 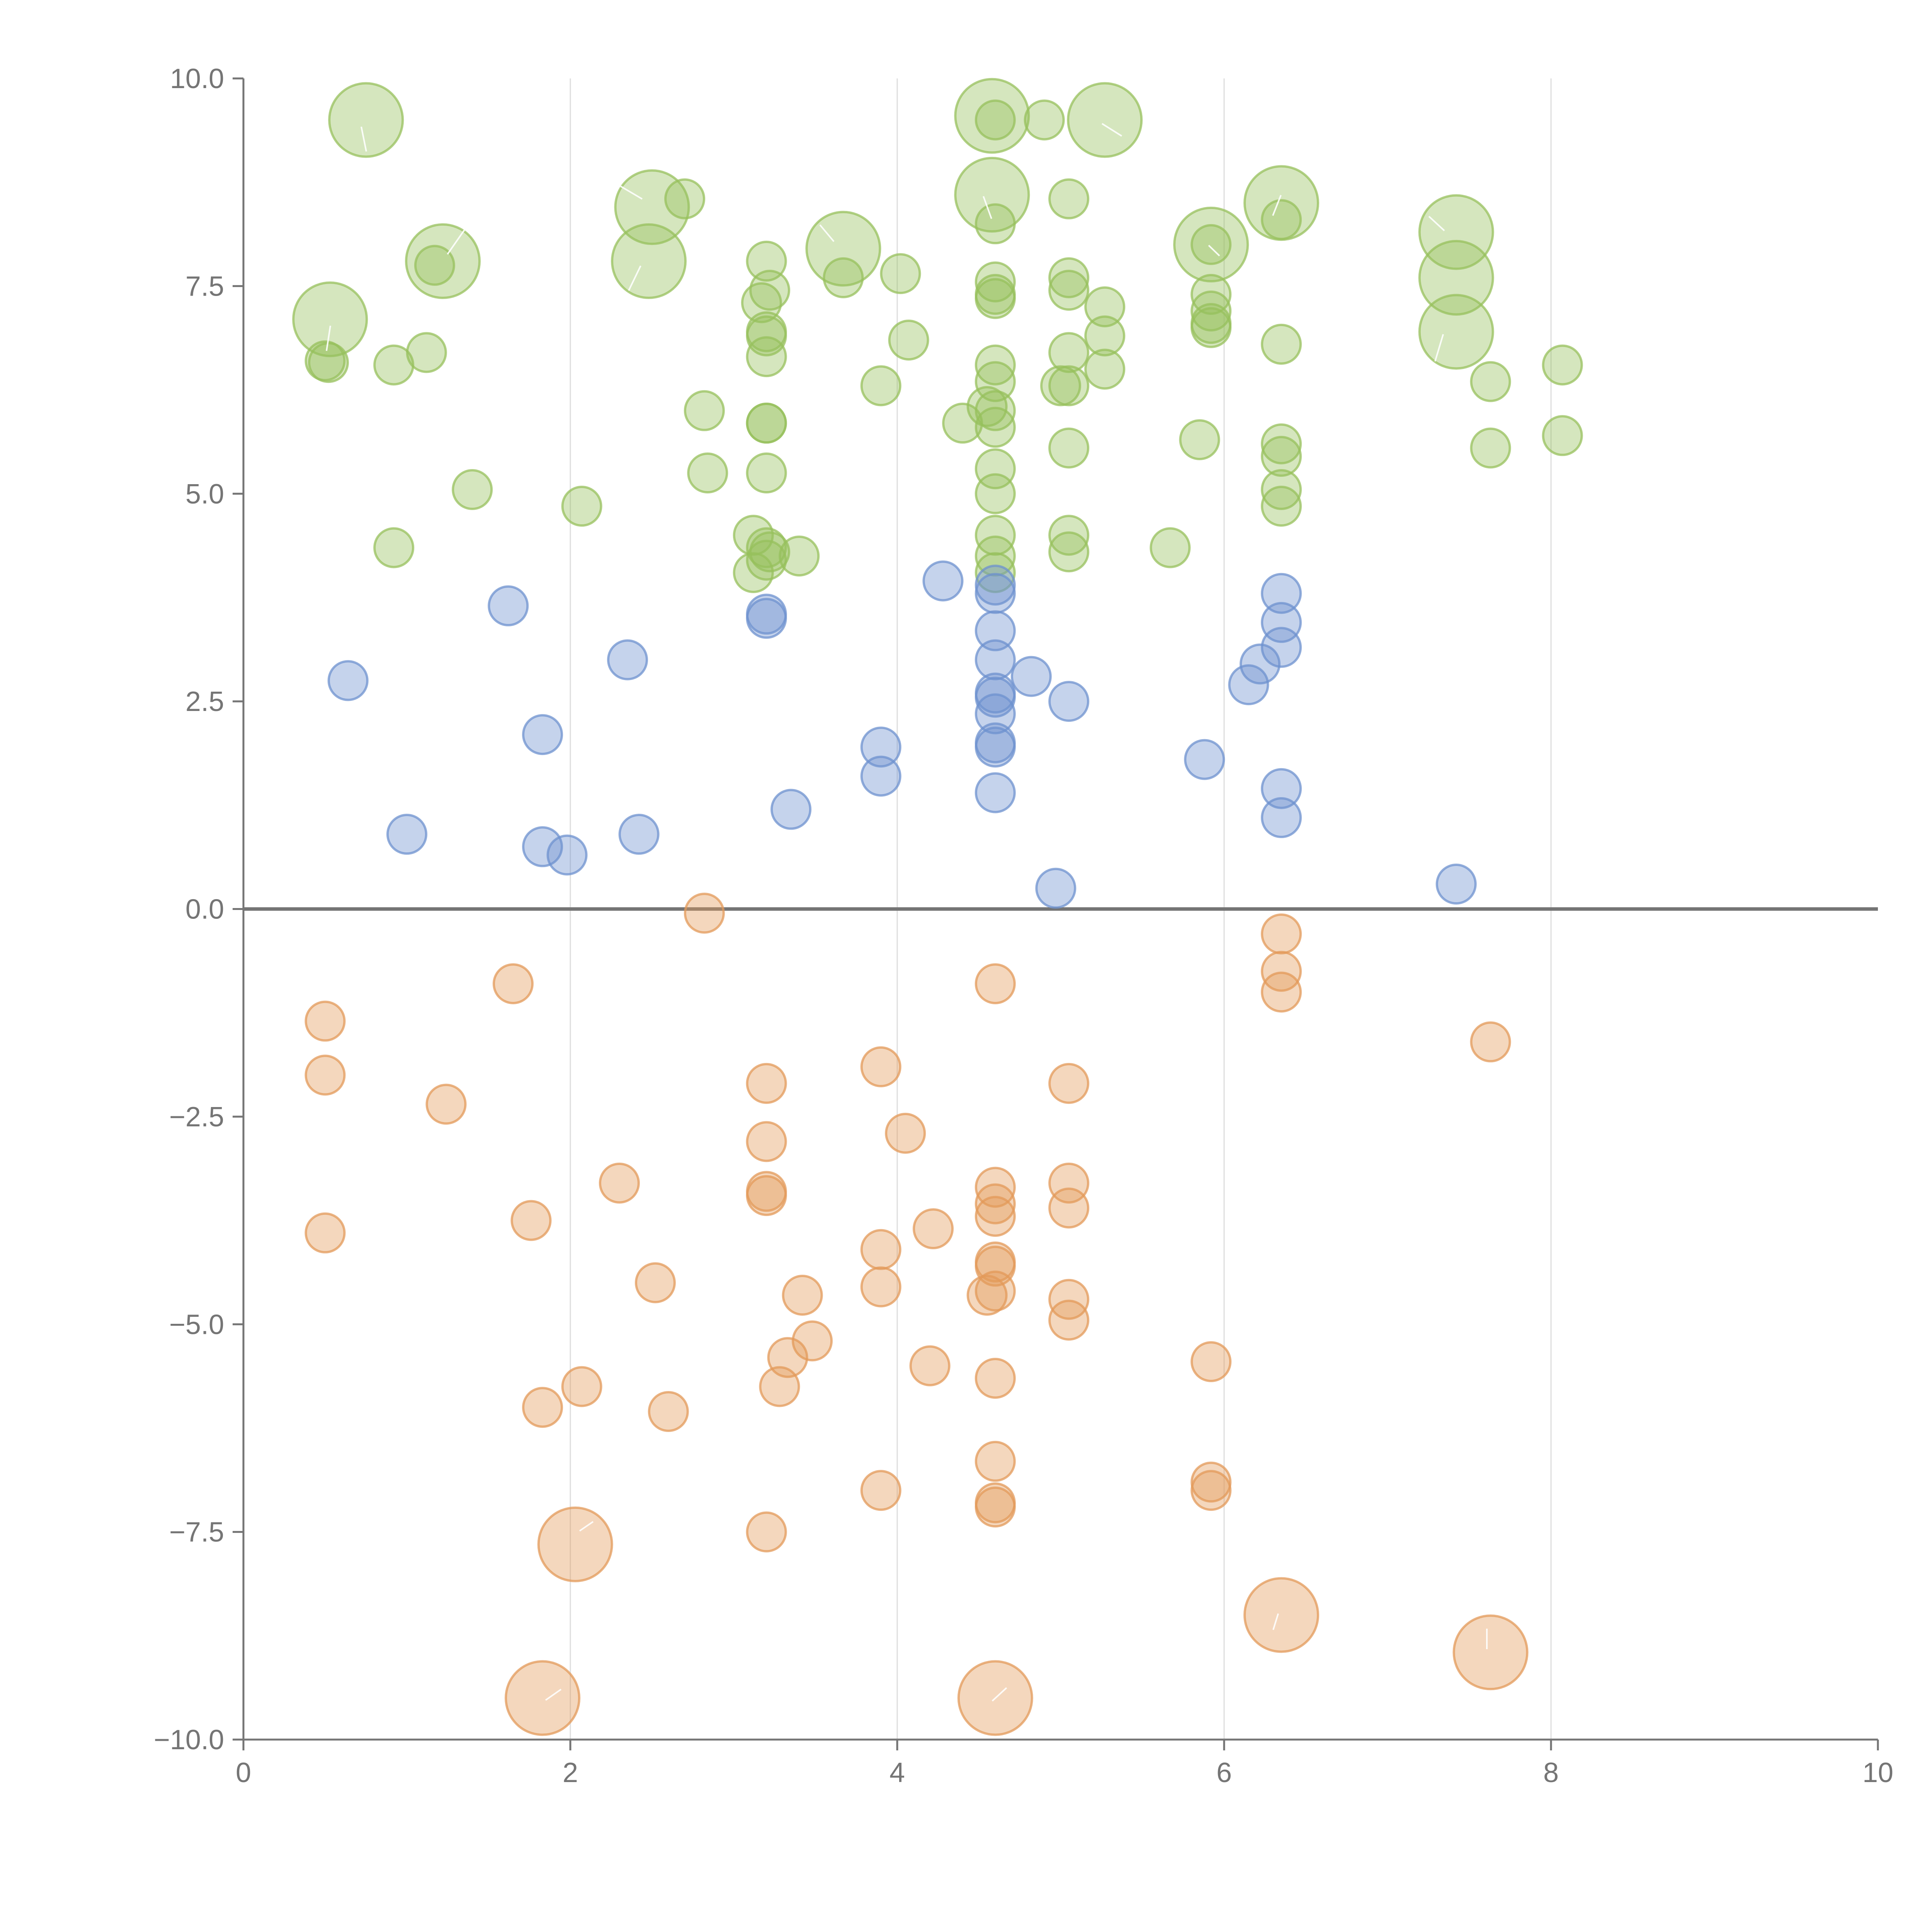 What do you see at coordinates (197, 1532) in the screenshot?
I see `y-tick-label: −7.5` at bounding box center [197, 1532].